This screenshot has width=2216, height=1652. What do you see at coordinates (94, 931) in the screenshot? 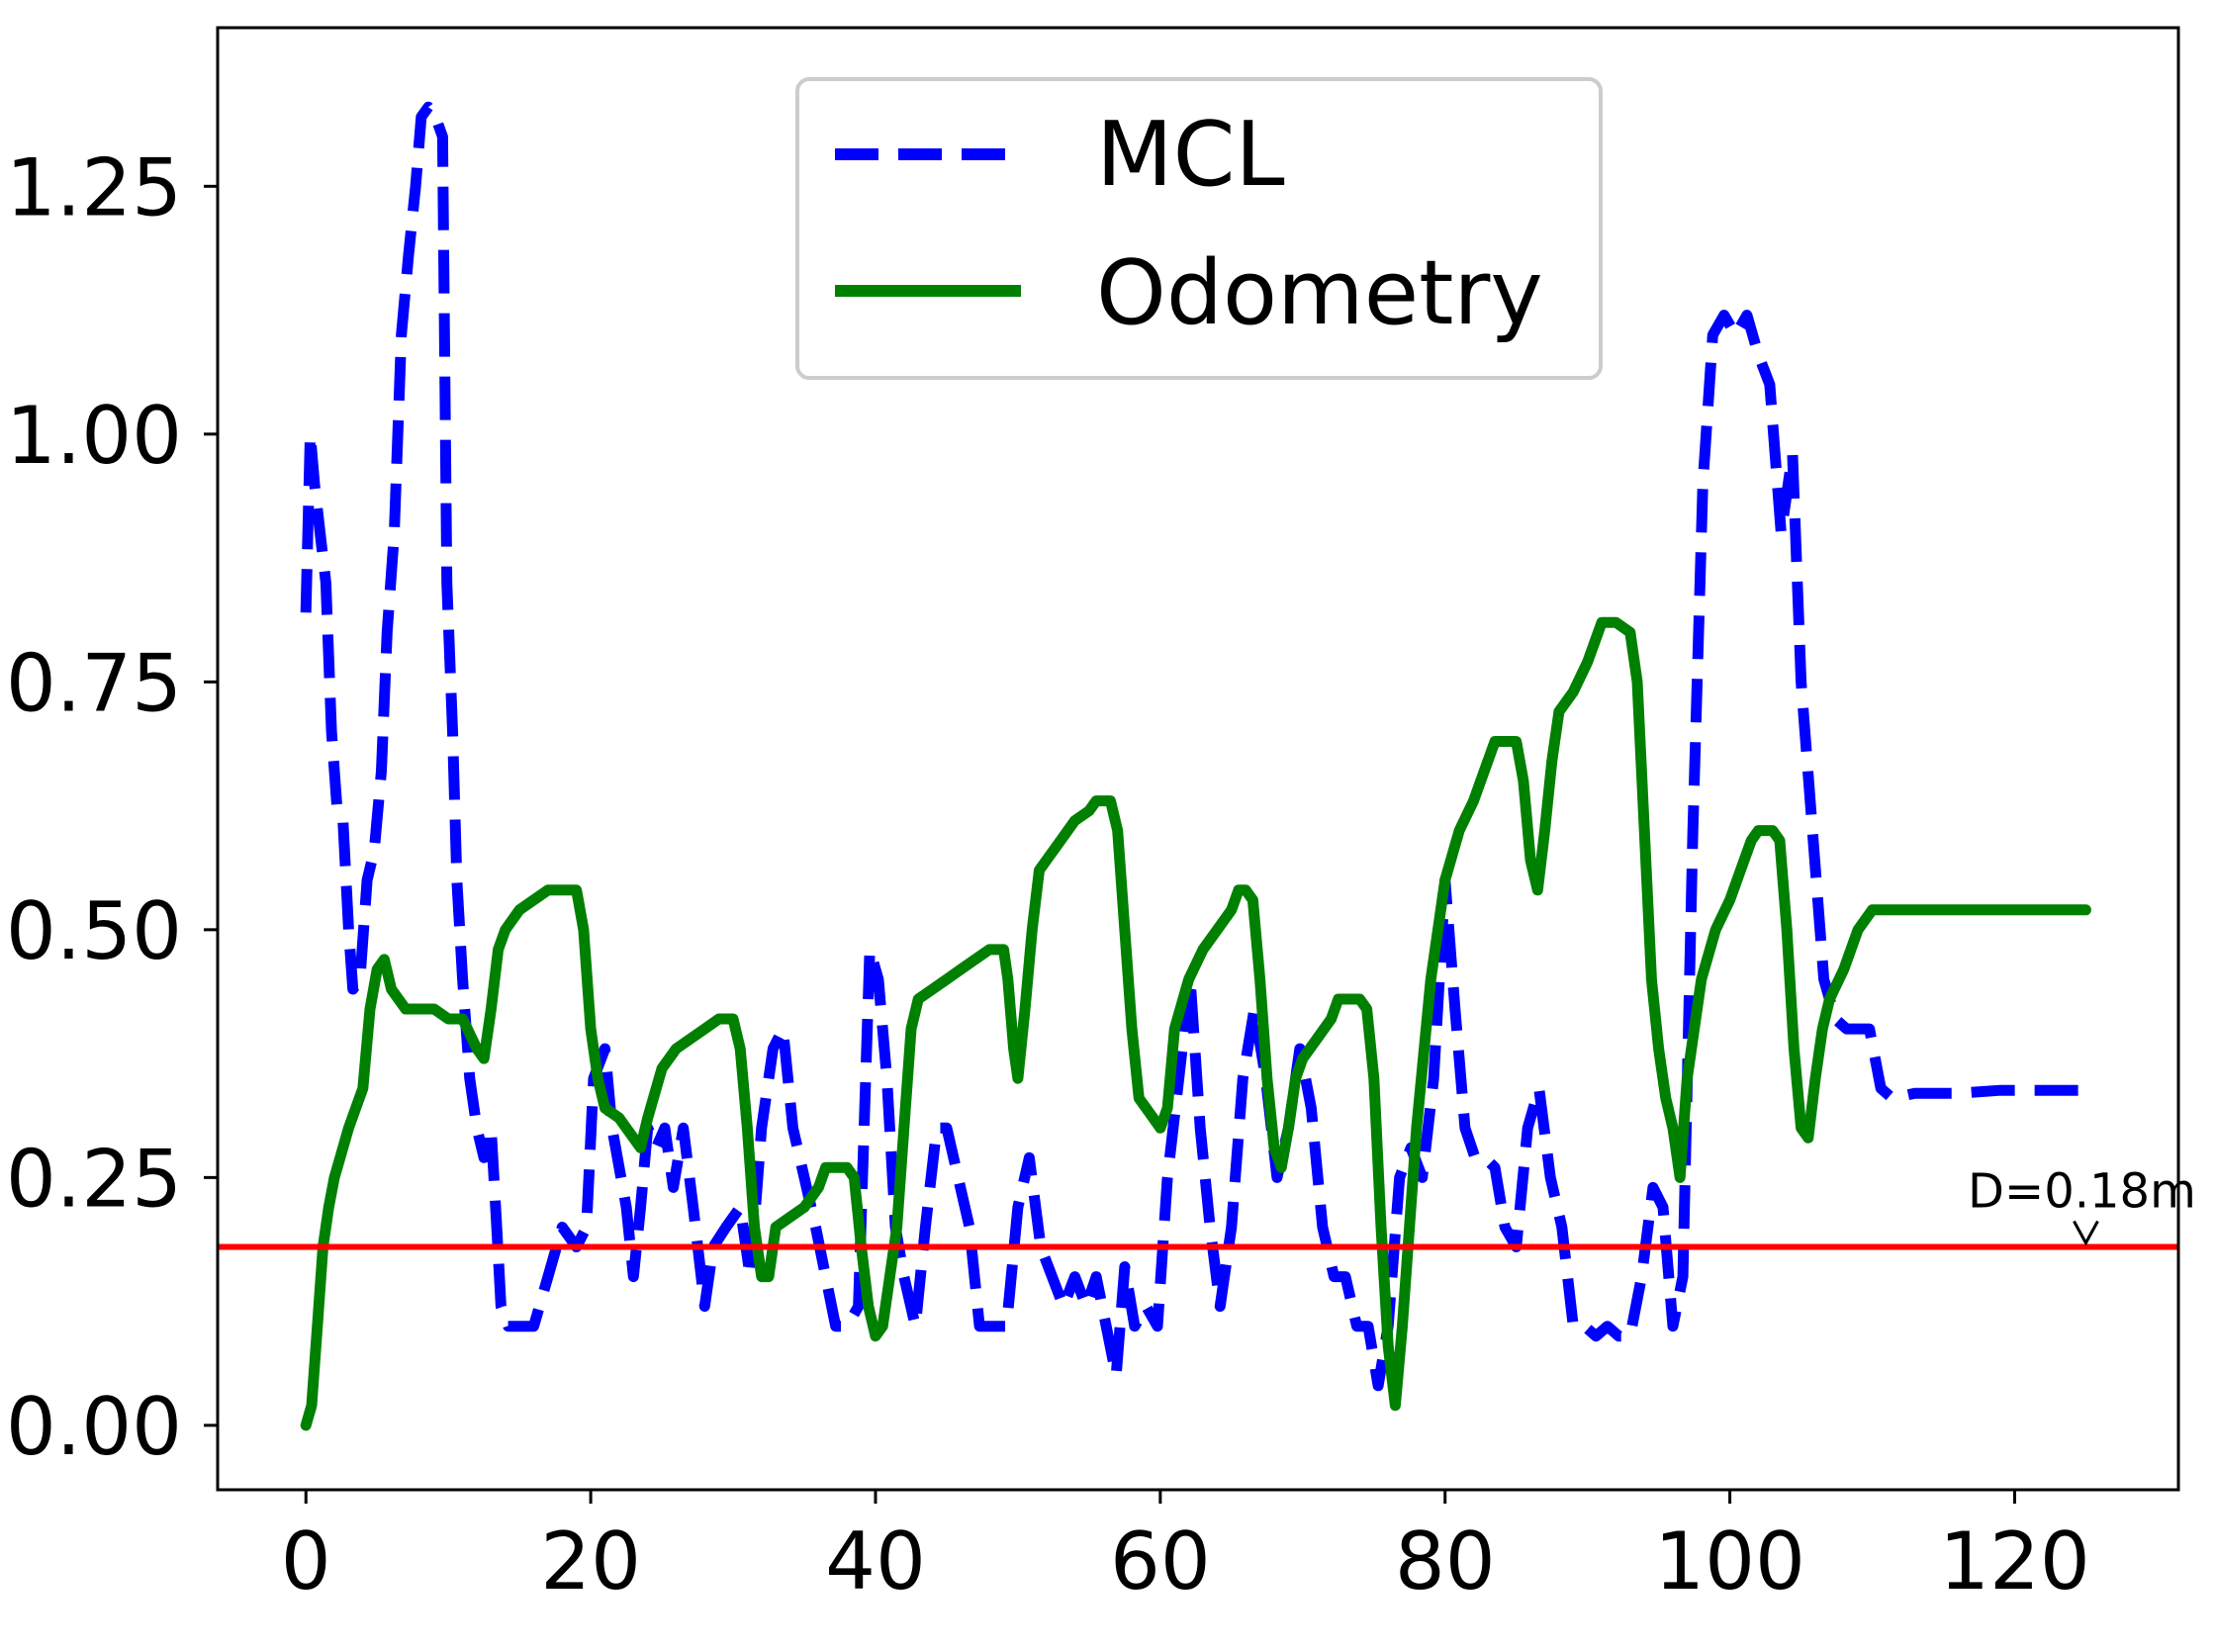
I see `y-tick-label: 0.50` at bounding box center [94, 931].